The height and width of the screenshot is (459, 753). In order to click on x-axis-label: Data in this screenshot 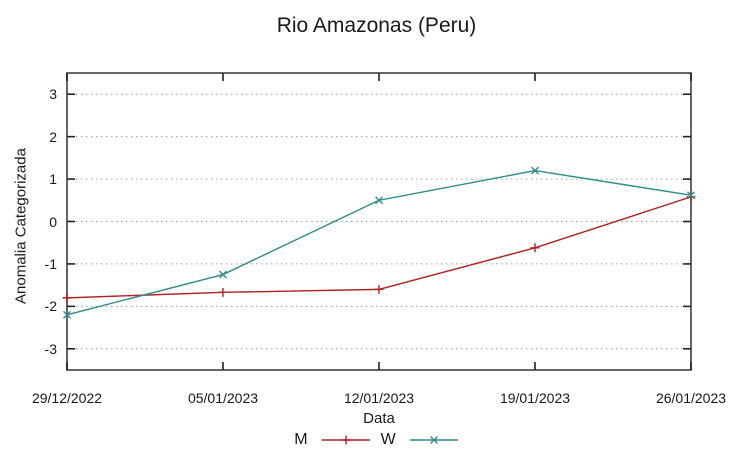, I will do `click(379, 418)`.